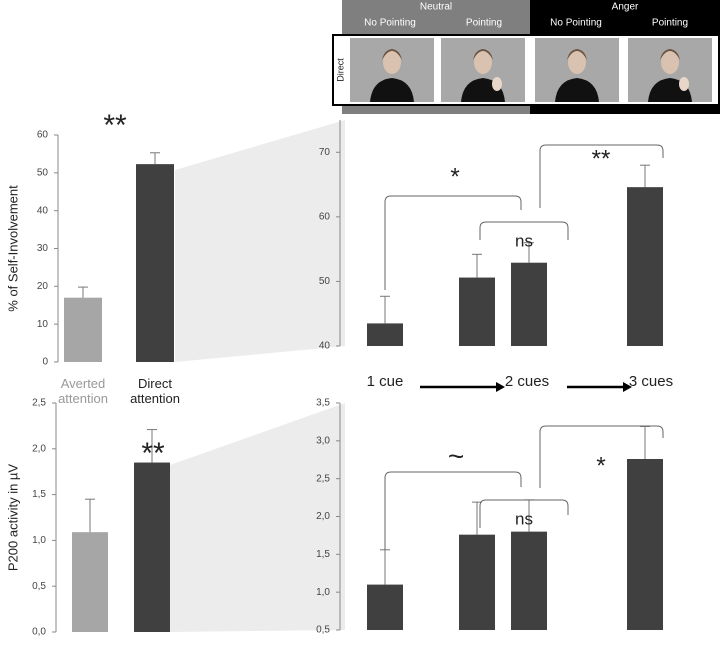 This screenshot has width=720, height=672. I want to click on group-label: Anger, so click(625, 7).